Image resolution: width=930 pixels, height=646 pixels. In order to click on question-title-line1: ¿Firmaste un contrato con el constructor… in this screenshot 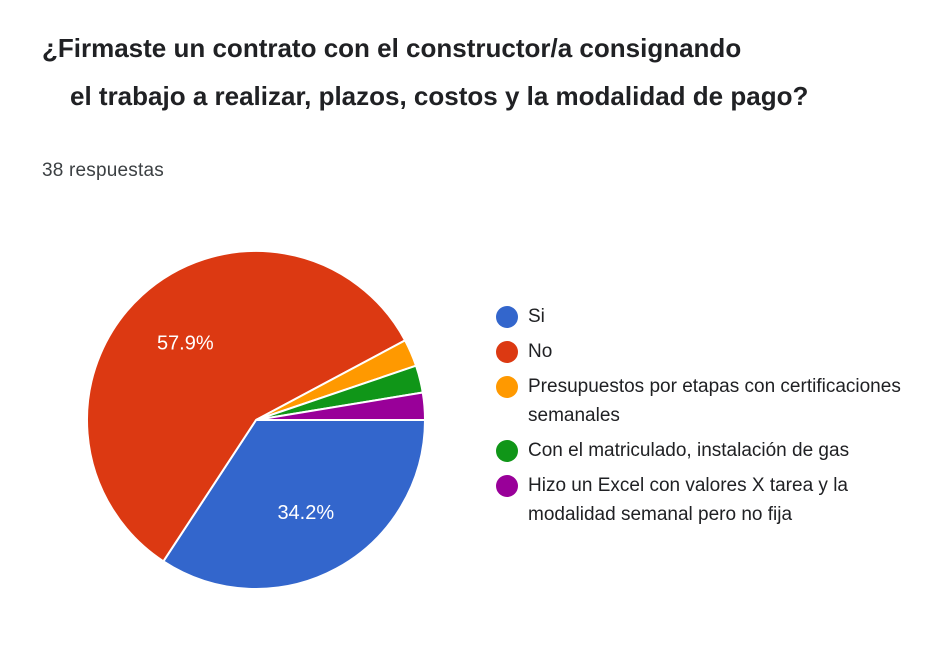, I will do `click(392, 48)`.